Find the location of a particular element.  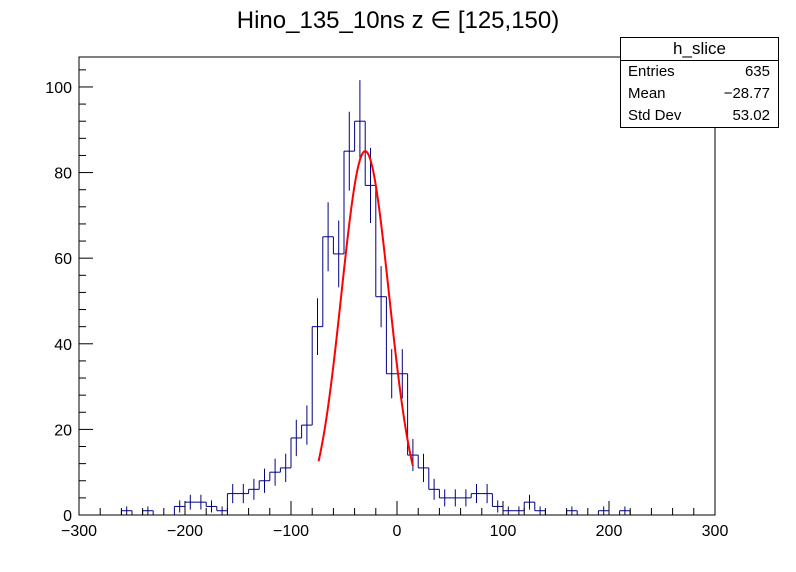

stats-row-mean: Mean −28.77 is located at coordinates (699, 94).